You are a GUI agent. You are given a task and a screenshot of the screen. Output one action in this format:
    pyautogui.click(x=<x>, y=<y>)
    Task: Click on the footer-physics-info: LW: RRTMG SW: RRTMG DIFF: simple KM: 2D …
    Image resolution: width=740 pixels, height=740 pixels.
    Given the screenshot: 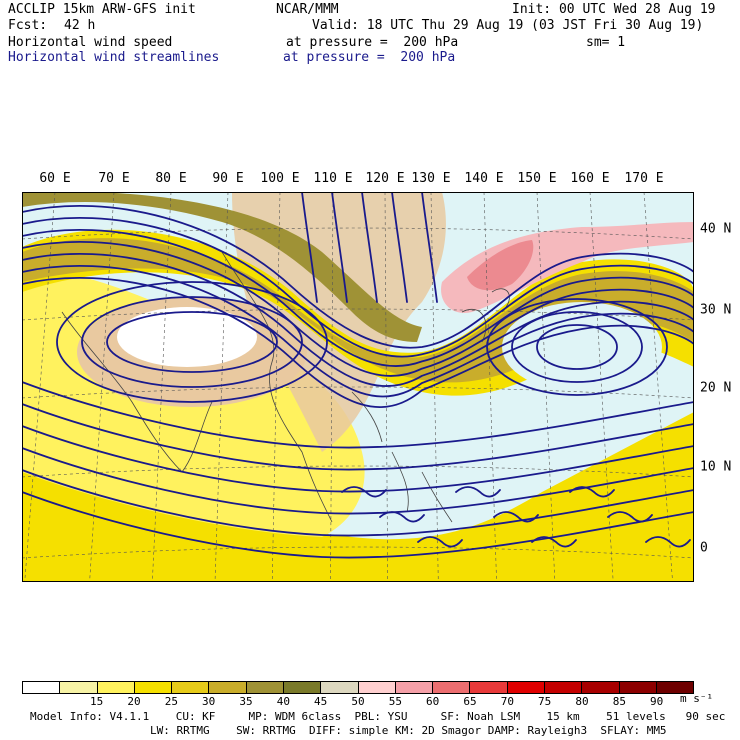 What is the action you would take?
    pyautogui.click(x=408, y=730)
    